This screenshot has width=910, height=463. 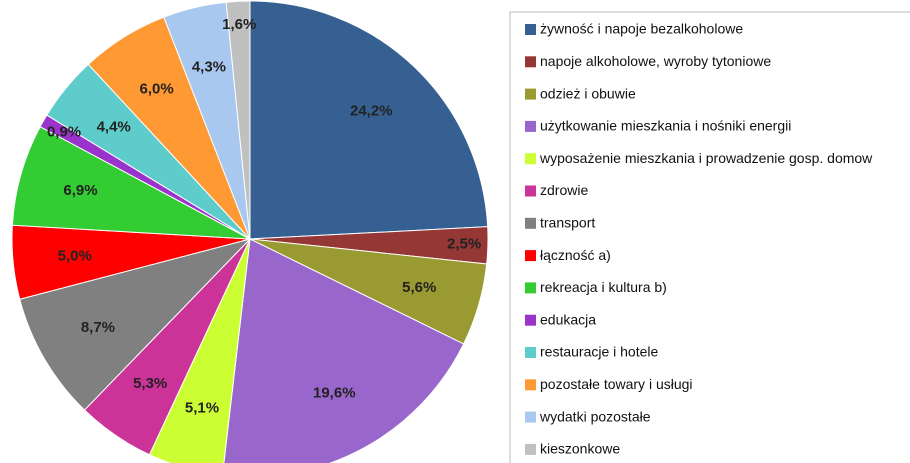 I want to click on data-label: 19,6%, so click(x=334, y=393).